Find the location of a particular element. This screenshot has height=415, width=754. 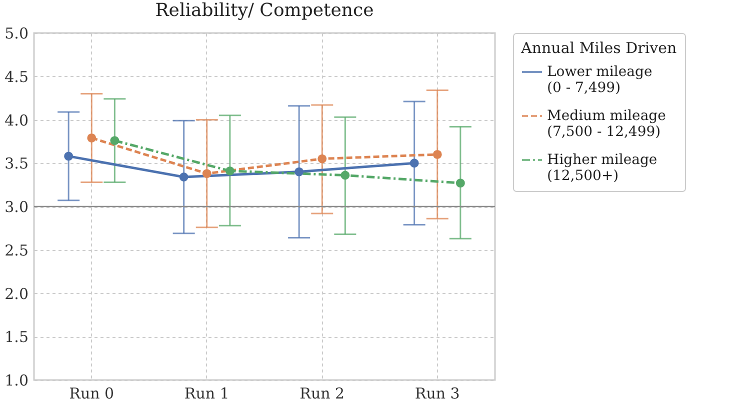

legend-label: Lower mileage (0 - 7,499) is located at coordinates (599, 80).